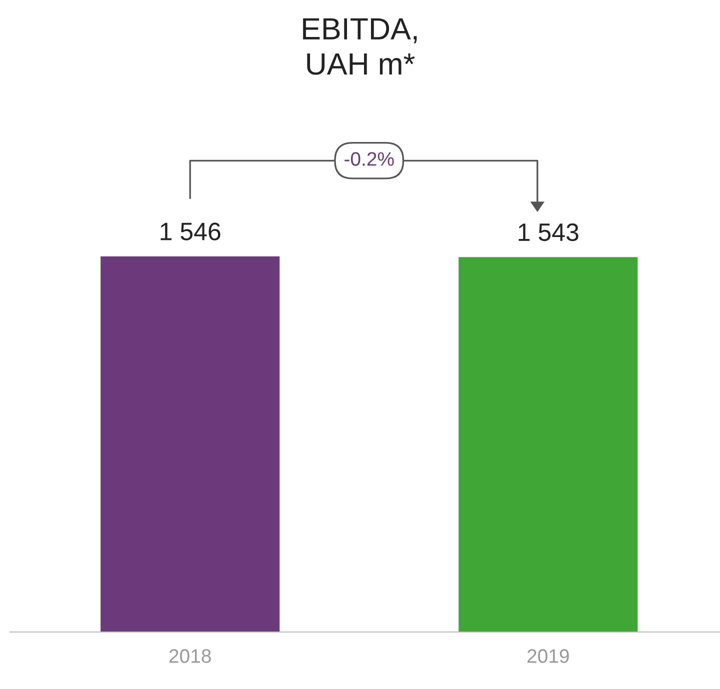 The width and height of the screenshot is (720, 689). What do you see at coordinates (190, 656) in the screenshot?
I see `x-tick-label: 2018` at bounding box center [190, 656].